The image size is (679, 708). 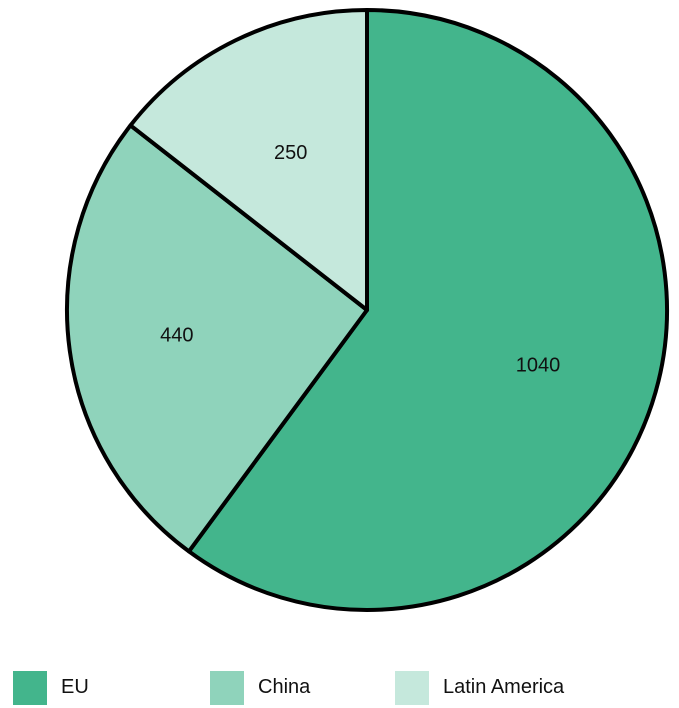 I want to click on legend-item-china: China, so click(x=260, y=687).